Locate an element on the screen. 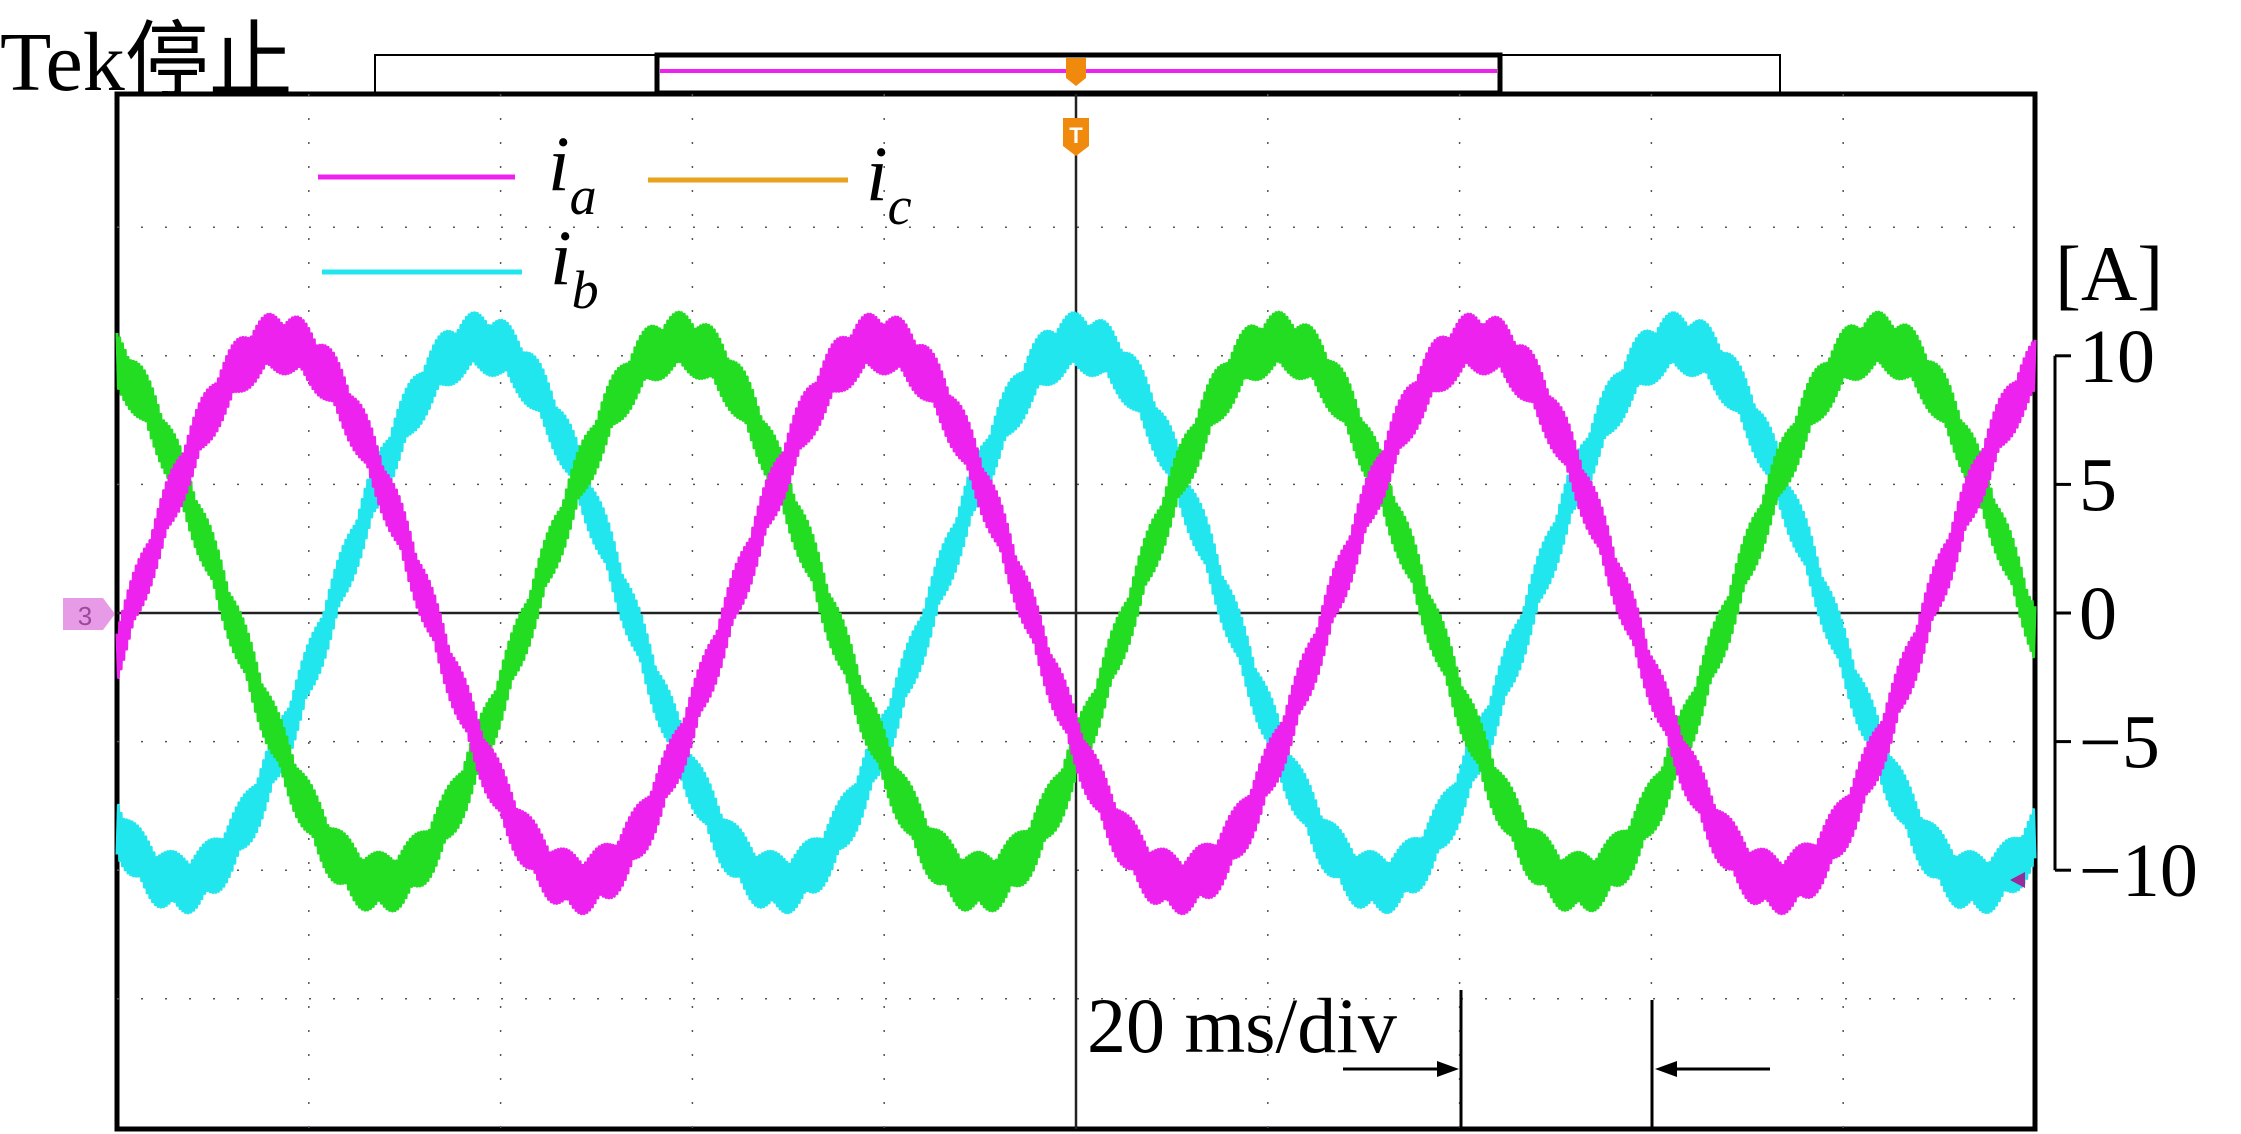 The height and width of the screenshot is (1134, 2241). y-tick-label: −5 is located at coordinates (2119, 743).